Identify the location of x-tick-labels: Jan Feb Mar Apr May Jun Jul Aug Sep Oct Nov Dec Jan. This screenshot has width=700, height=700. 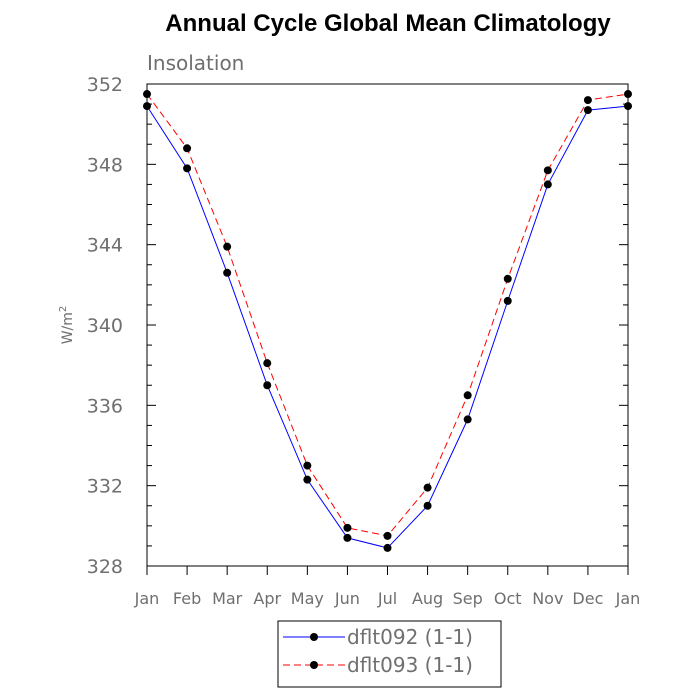
(387, 598).